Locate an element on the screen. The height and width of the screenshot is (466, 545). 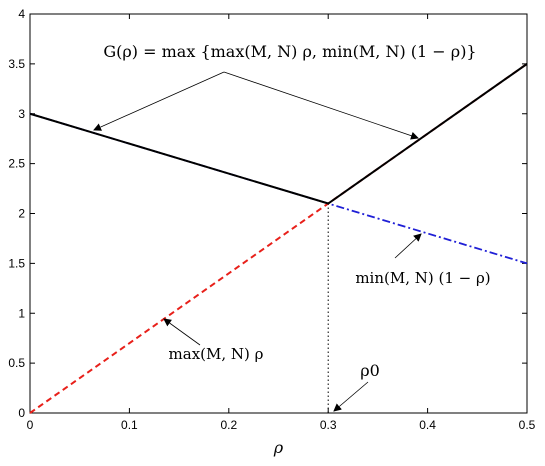
max-formula-label: max(M, N) ρ is located at coordinates (216, 354).